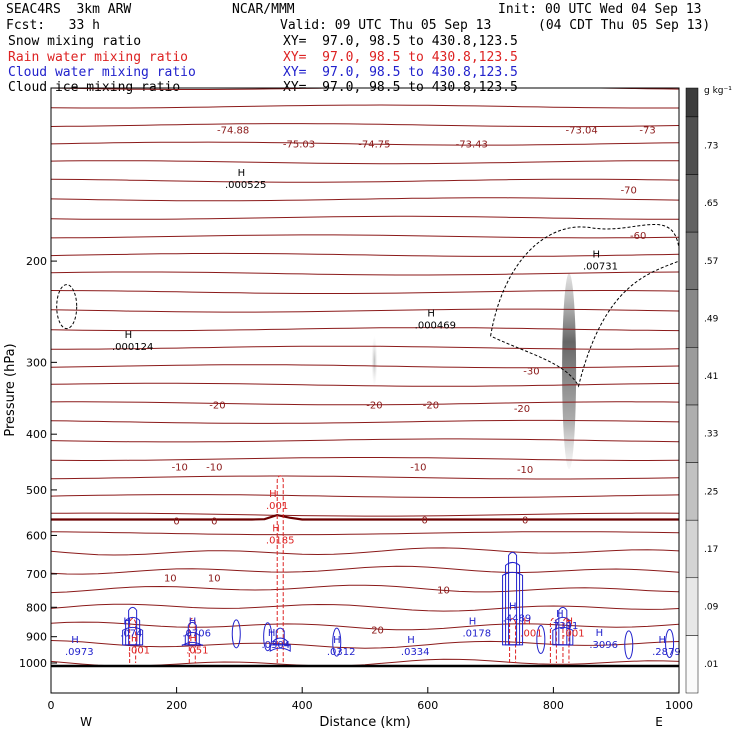  What do you see at coordinates (364, 722) in the screenshot?
I see `x-axis-label: Distance (km)` at bounding box center [364, 722].